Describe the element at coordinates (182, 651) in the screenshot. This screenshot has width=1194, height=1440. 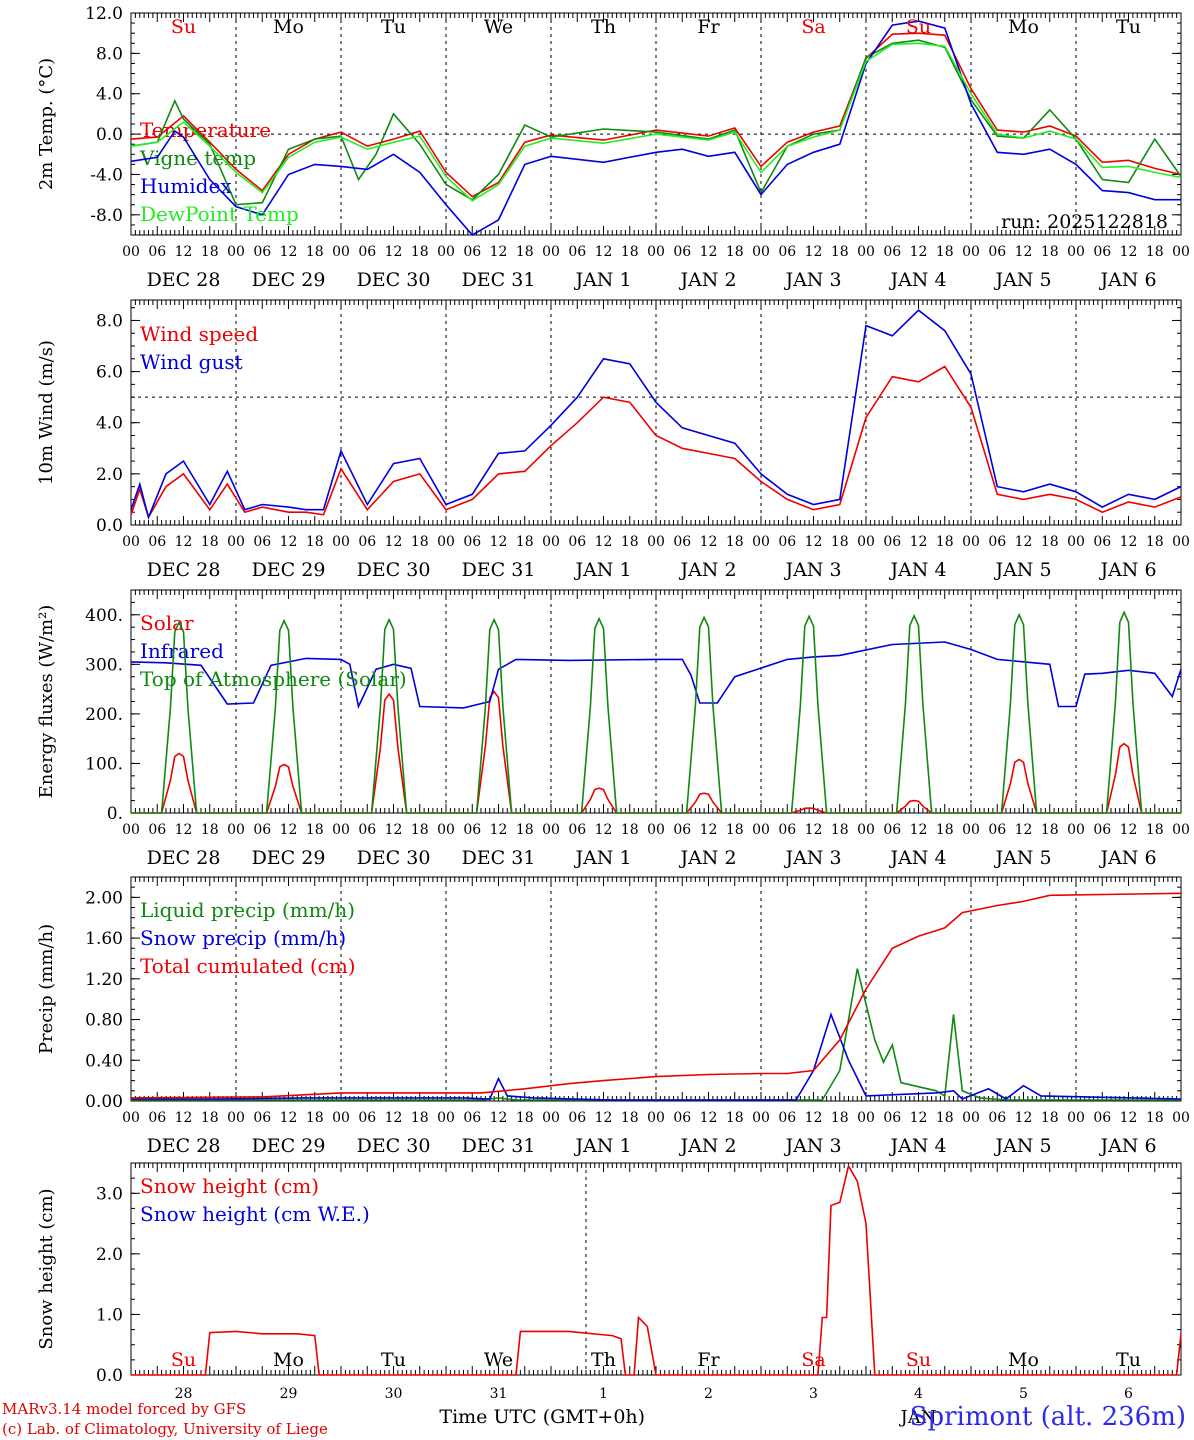
I see `legend-entry: Infrared` at that location.